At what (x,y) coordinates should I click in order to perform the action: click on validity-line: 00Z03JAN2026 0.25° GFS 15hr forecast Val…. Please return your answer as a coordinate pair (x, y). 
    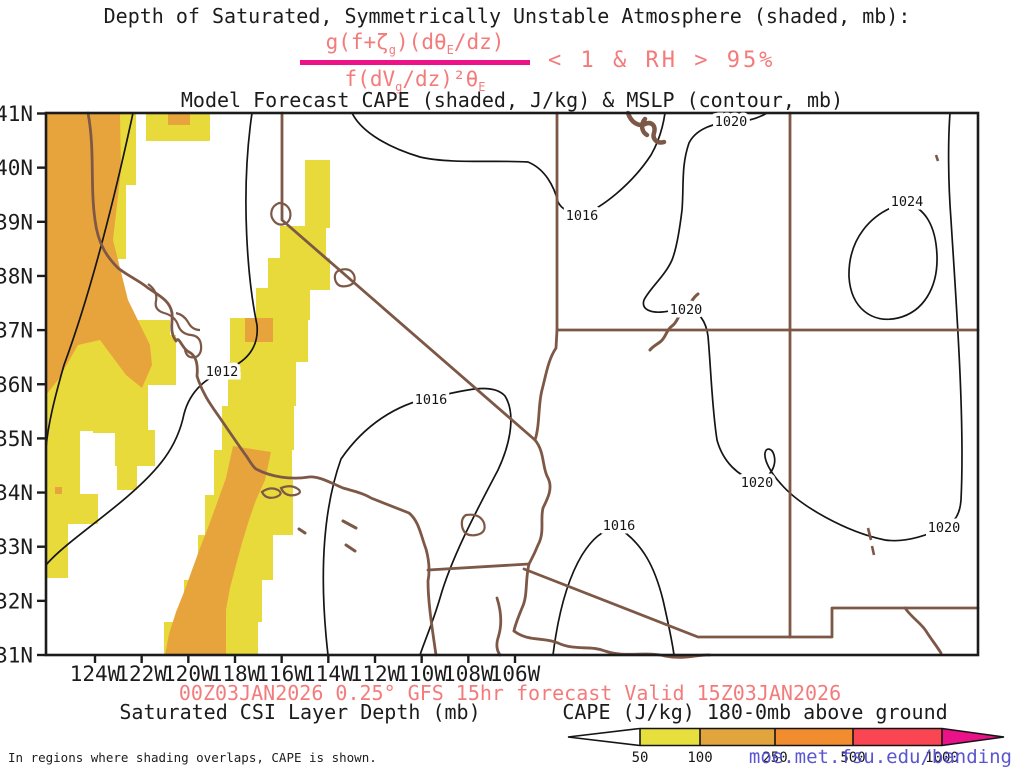
    Looking at the image, I should click on (510, 693).